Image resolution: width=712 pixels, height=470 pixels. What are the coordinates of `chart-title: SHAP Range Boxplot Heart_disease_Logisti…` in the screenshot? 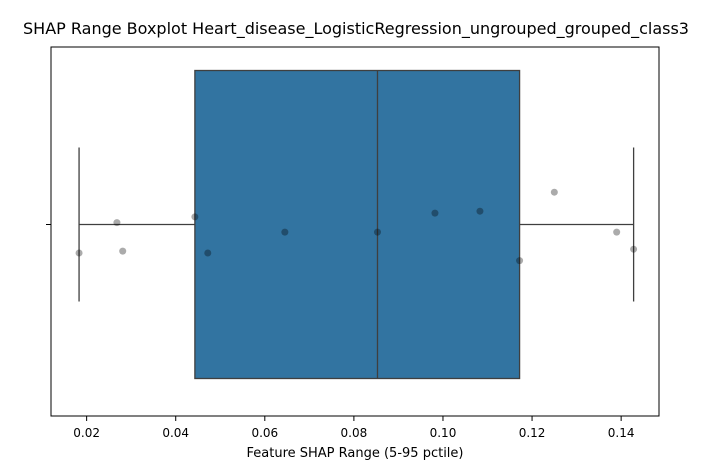 It's located at (356, 29).